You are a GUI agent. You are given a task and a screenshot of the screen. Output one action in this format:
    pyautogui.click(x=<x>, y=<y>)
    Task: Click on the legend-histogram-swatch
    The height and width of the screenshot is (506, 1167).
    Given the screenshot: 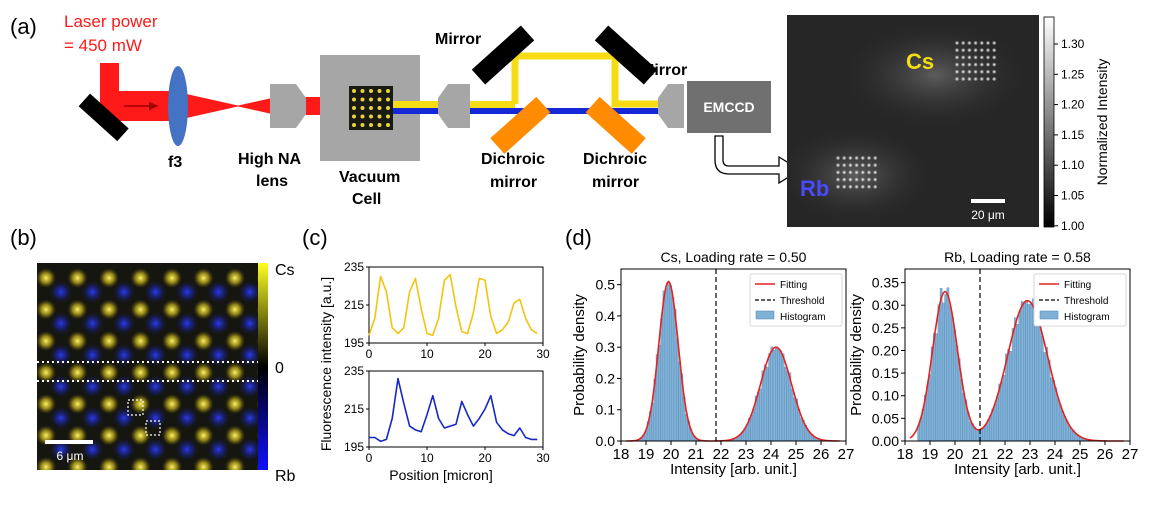 What is the action you would take?
    pyautogui.click(x=765, y=315)
    